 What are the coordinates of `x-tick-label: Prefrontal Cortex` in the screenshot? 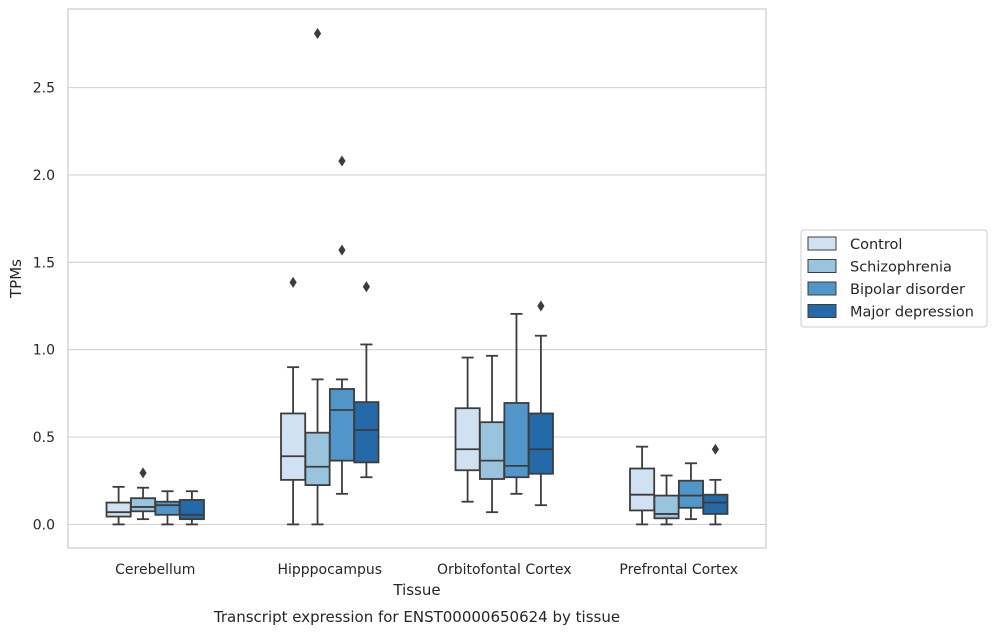 It's located at (678, 570).